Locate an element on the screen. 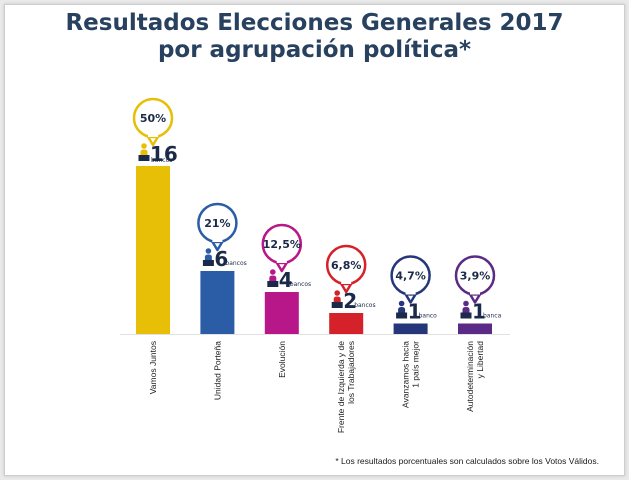 This screenshot has width=629, height=480. seat-count-label: 4 is located at coordinates (286, 280).